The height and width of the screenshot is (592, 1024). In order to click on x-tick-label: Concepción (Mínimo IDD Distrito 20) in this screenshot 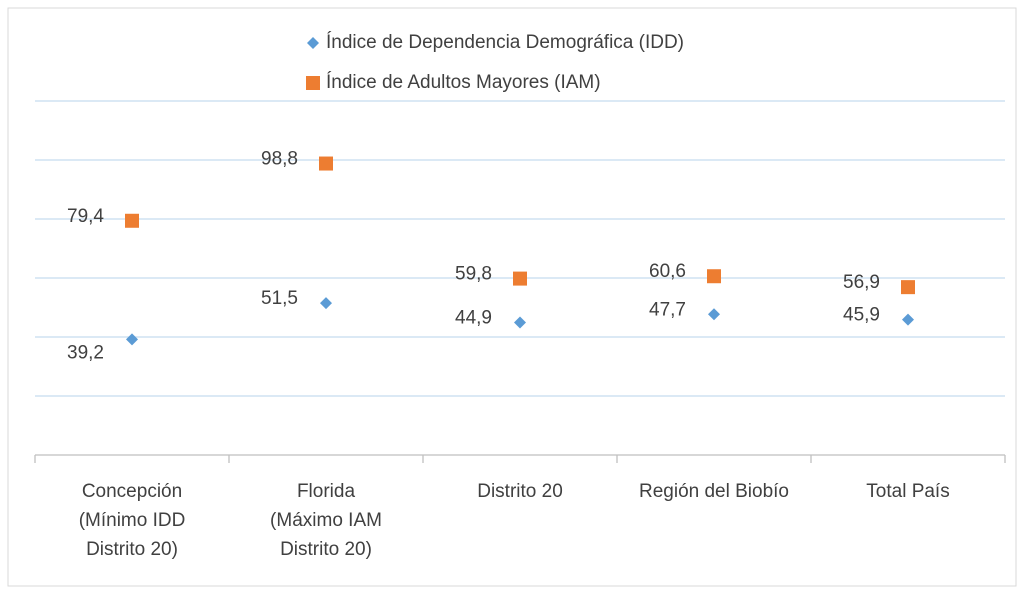, I will do `click(132, 520)`.